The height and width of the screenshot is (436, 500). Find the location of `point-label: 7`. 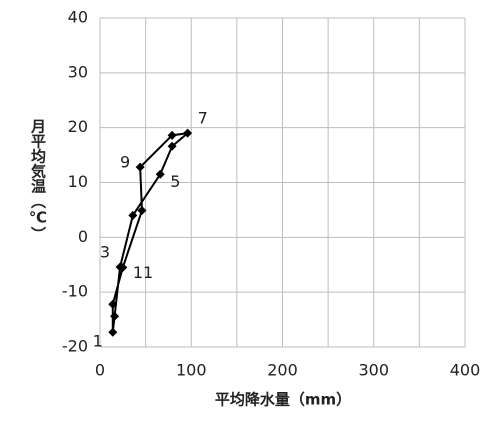

point-label: 7 is located at coordinates (203, 118).